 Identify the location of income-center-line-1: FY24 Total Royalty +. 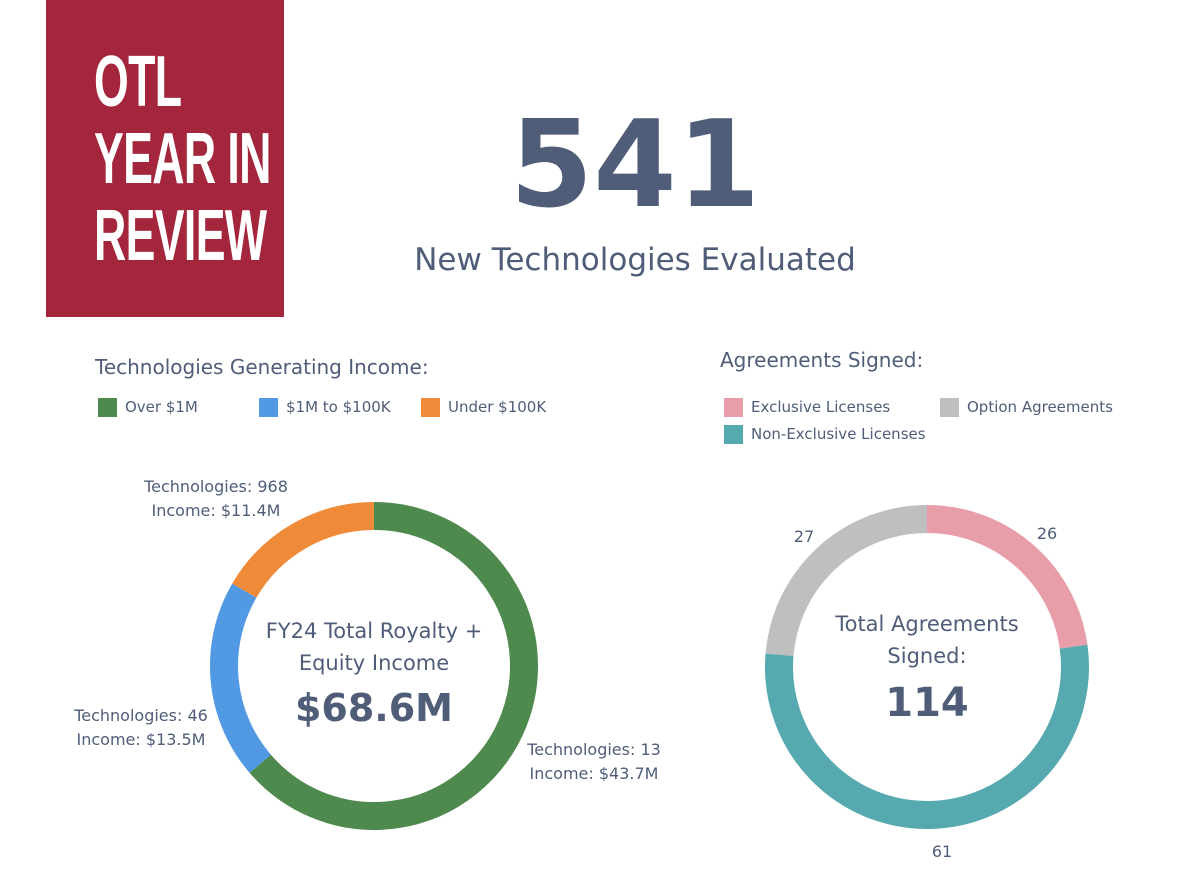
(374, 631).